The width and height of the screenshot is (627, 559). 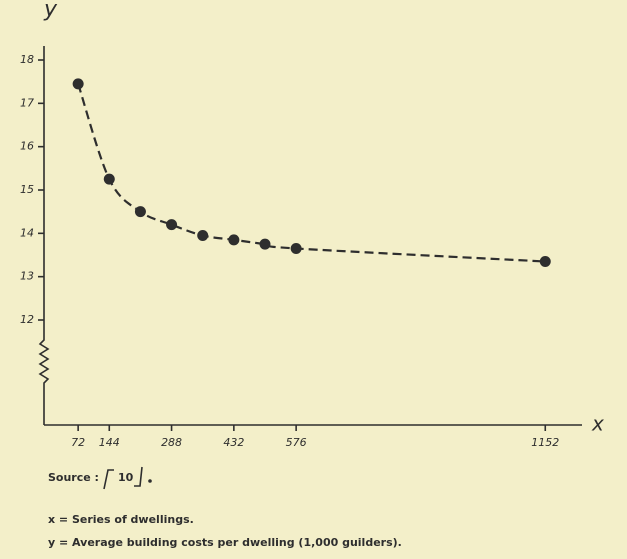 I want to click on source-label: Source :, so click(x=73, y=477).